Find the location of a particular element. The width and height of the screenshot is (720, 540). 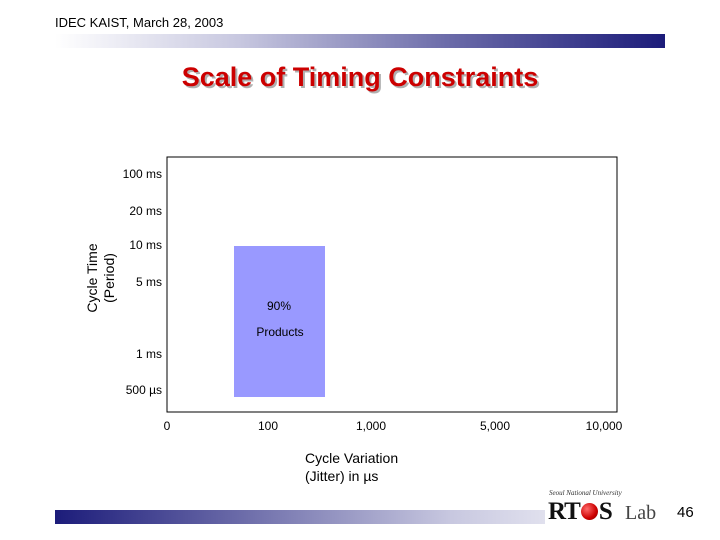

logo-lab-text: Lab is located at coordinates (641, 513).